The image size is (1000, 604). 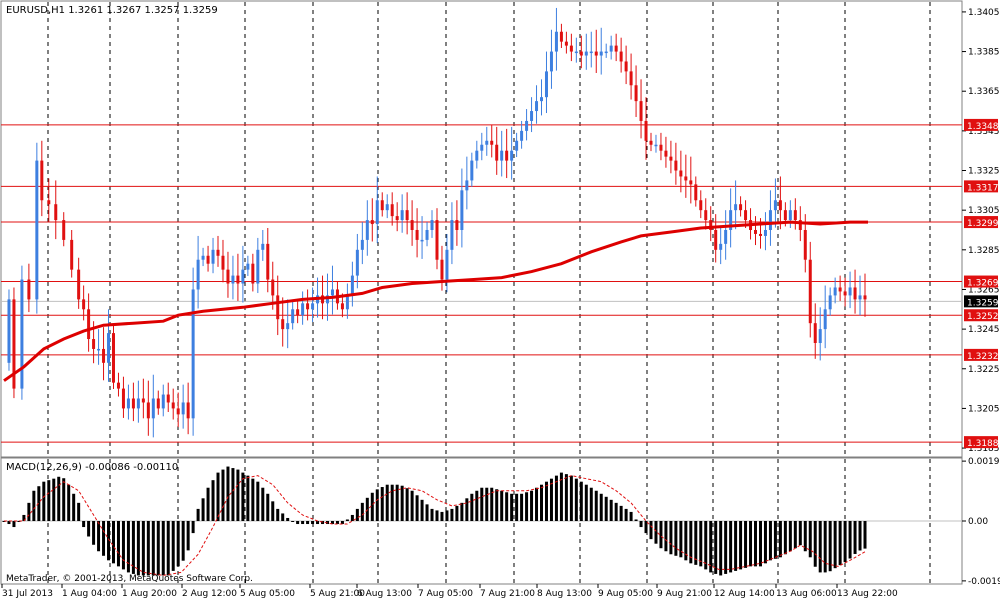 What do you see at coordinates (981, 186) in the screenshot?
I see `level-tag` at bounding box center [981, 186].